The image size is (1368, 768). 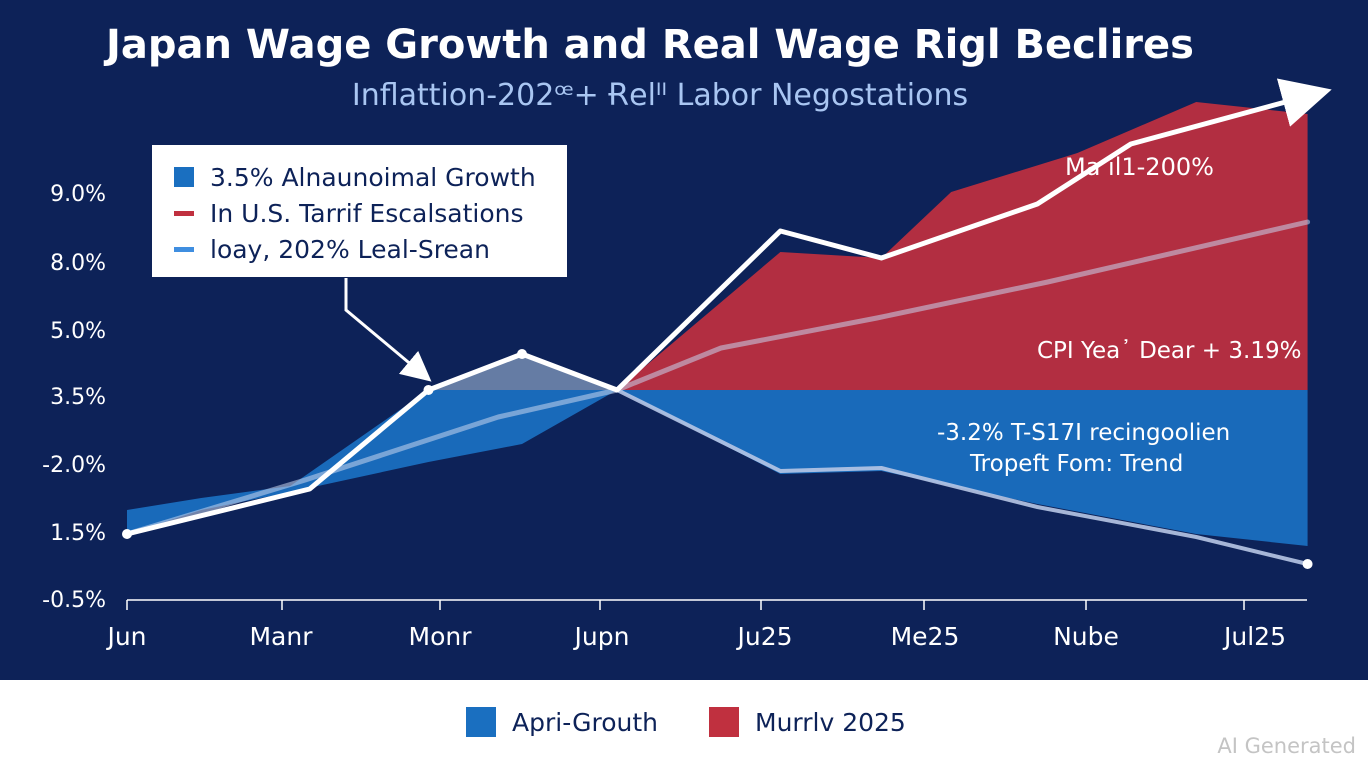 I want to click on legend-item-tariff: In U.S. Tarrif Escalsations, so click(x=349, y=213).